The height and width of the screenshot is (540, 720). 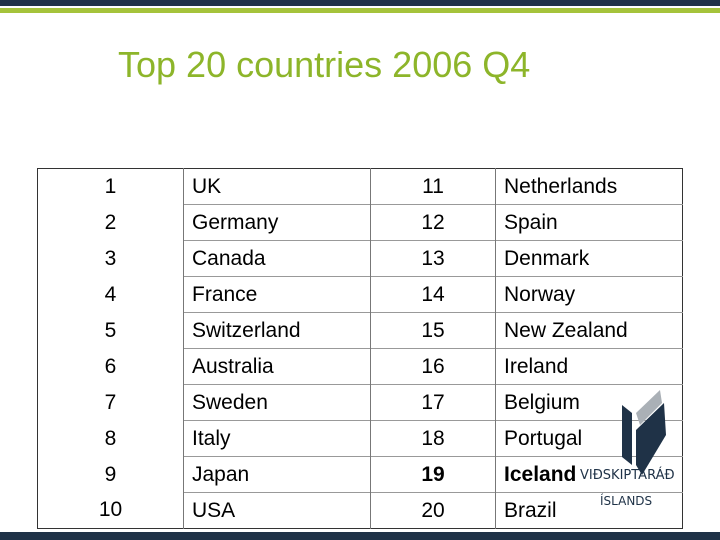 What do you see at coordinates (110, 510) in the screenshot?
I see `rank-cell: 10` at bounding box center [110, 510].